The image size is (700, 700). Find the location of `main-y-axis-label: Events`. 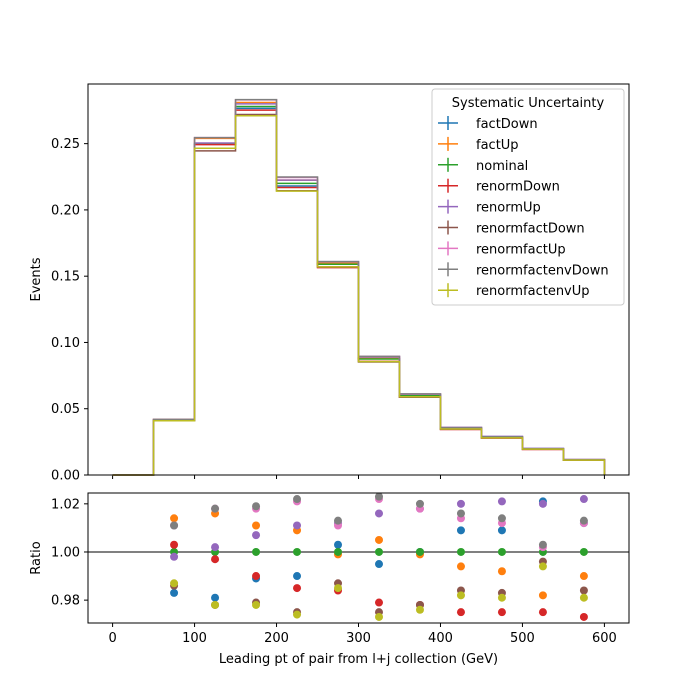

main-y-axis-label: Events is located at coordinates (36, 279).